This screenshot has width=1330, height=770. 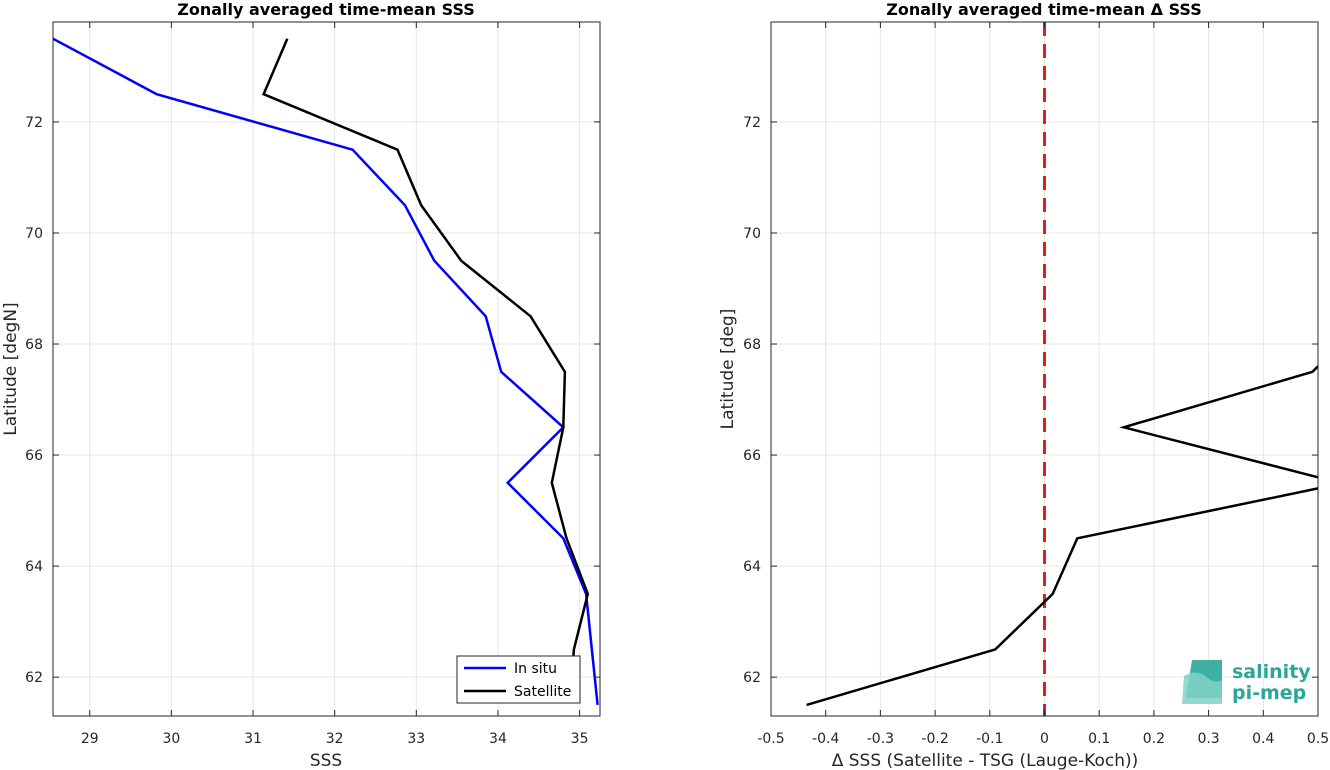 I want to click on right-x-axis-label: Δ SSS (Satellite - TSG (Lauge-Koch)), so click(x=985, y=760).